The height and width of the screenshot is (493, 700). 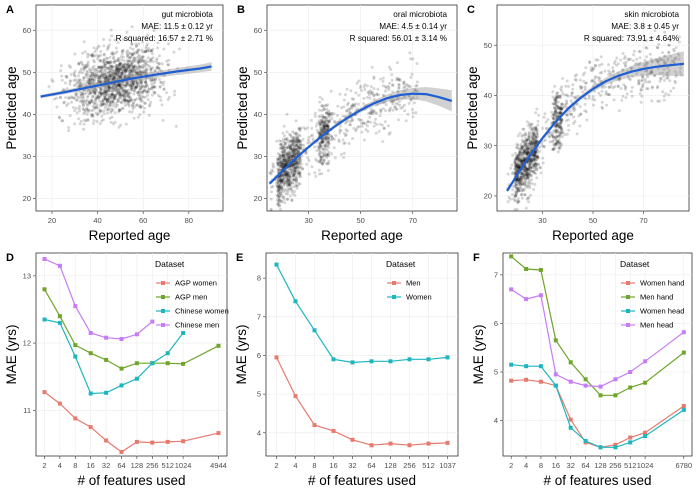 What do you see at coordinates (97, 220) in the screenshot?
I see `x-tick-label: 40` at bounding box center [97, 220].